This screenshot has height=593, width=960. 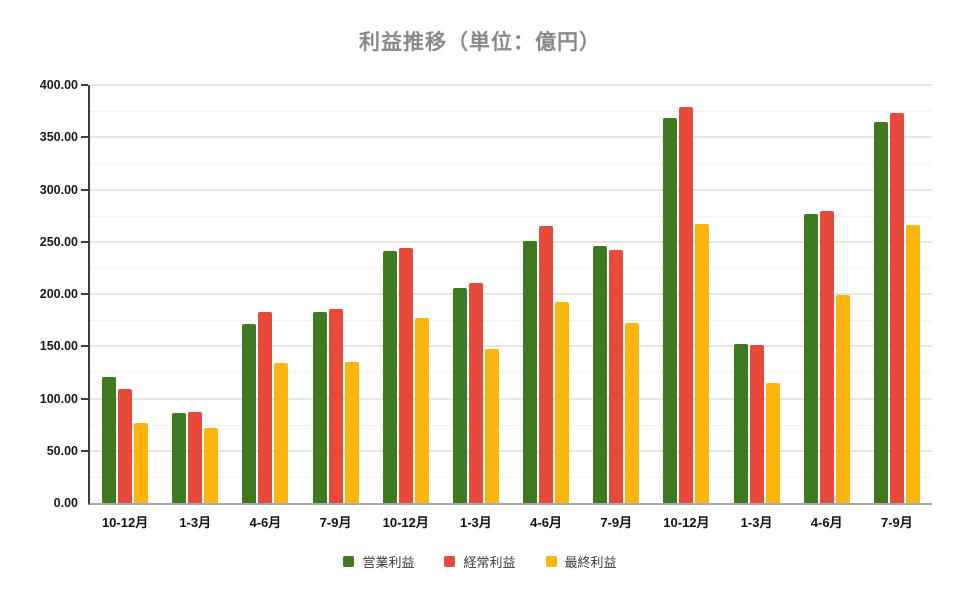 I want to click on y-axis-label: 150.00, so click(x=58, y=346).